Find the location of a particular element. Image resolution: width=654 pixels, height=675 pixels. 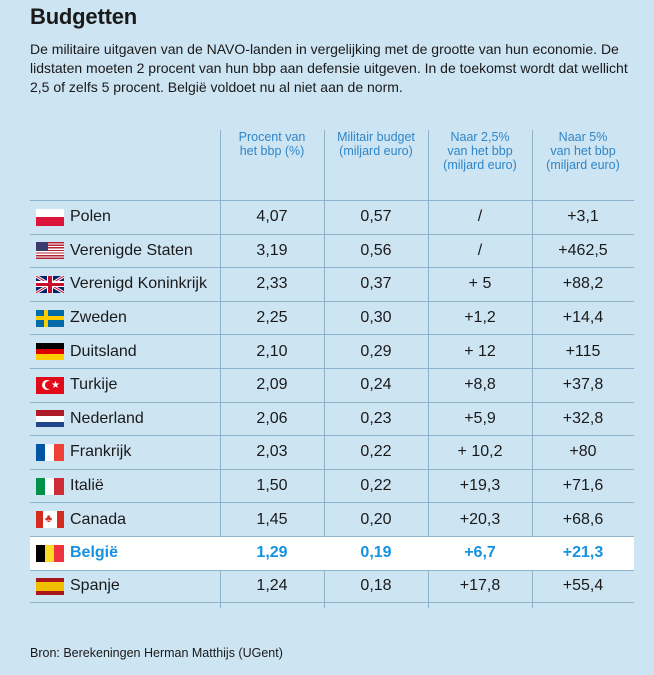

header-to5-line3: (miljard euro) is located at coordinates (583, 165).